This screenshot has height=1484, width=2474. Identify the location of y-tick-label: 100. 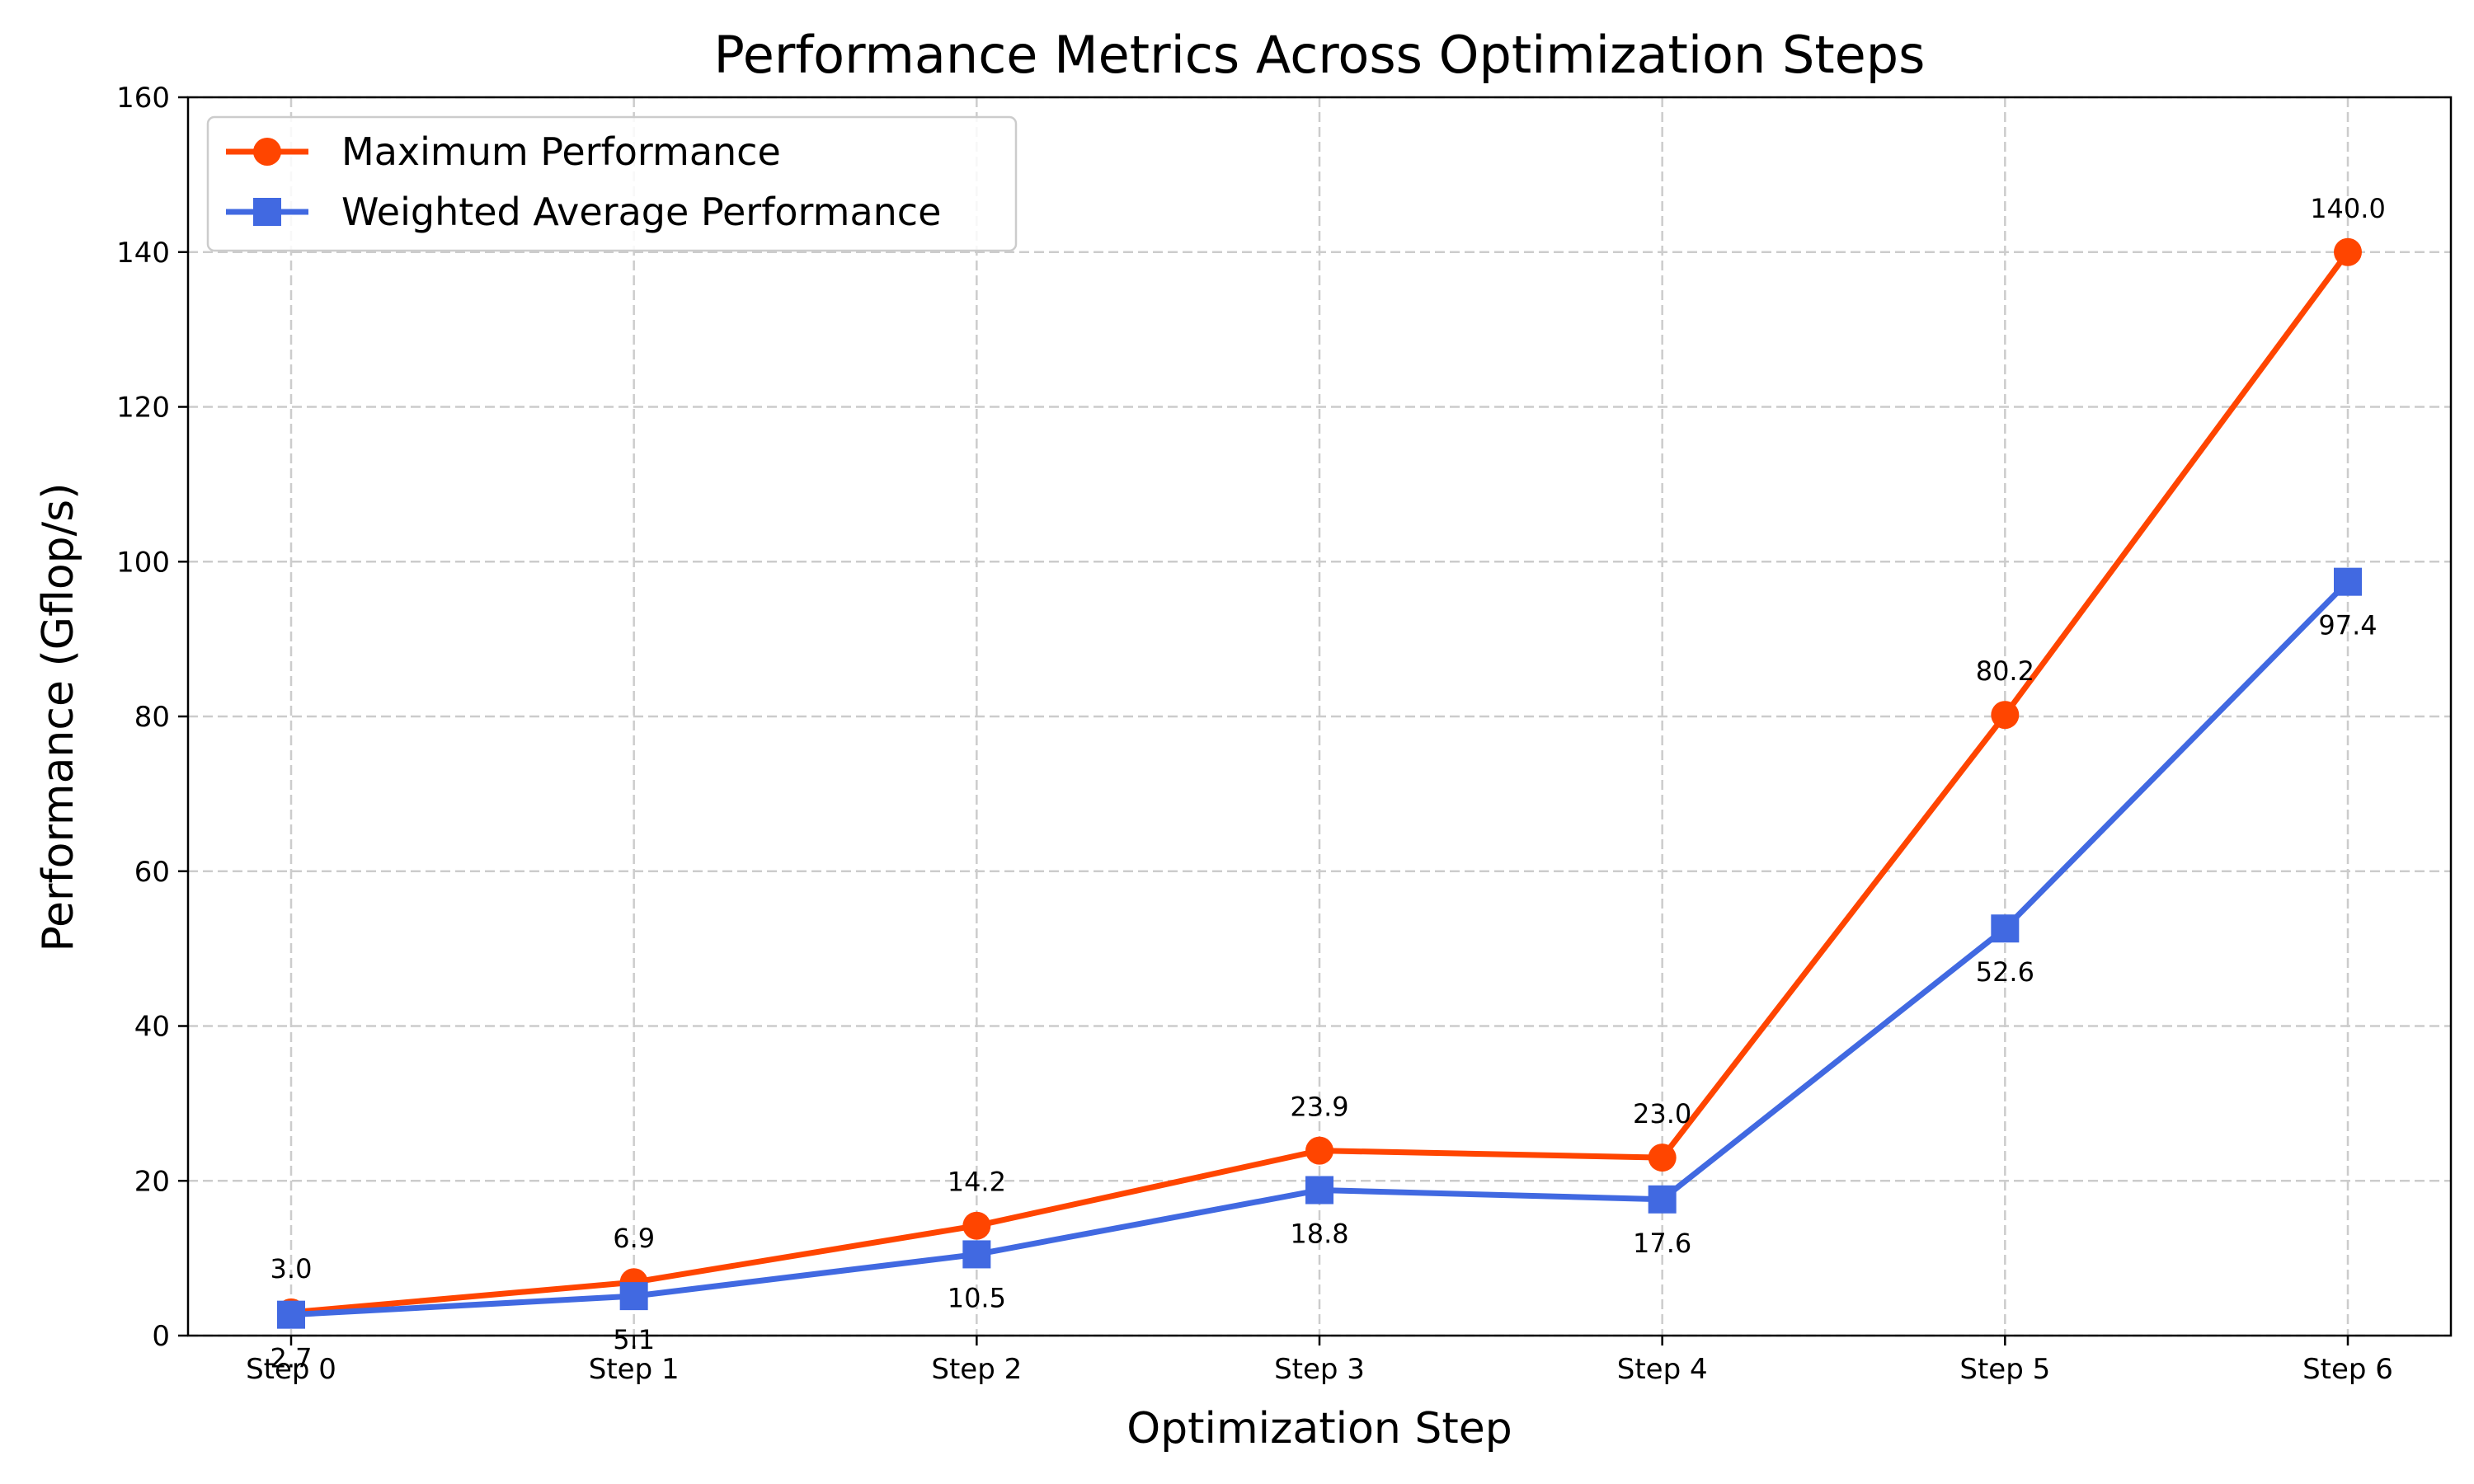
(143, 562).